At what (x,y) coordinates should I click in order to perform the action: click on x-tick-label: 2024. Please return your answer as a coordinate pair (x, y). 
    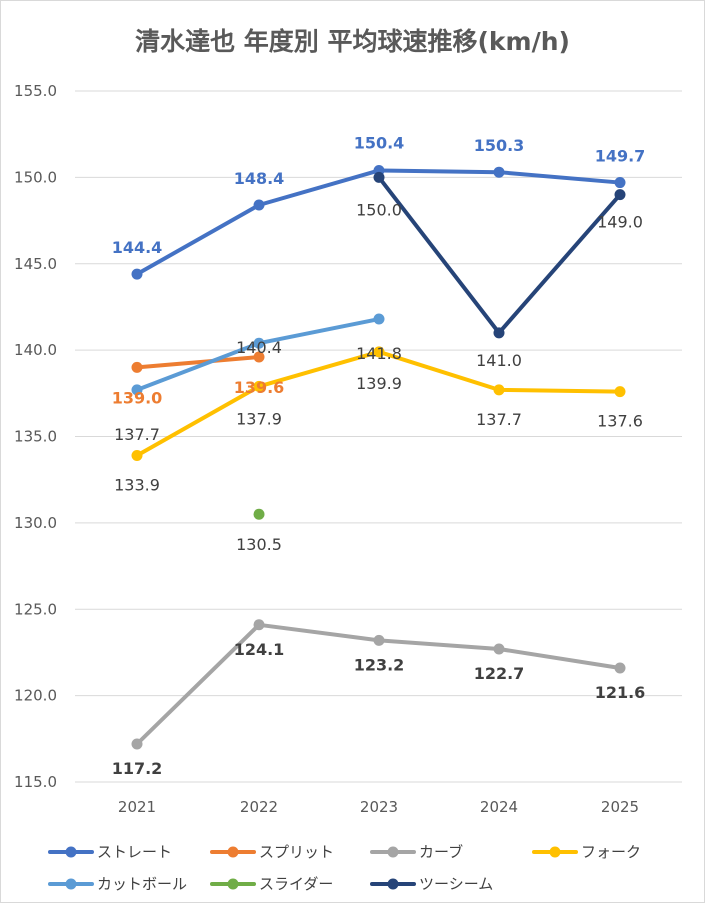
    Looking at the image, I should click on (499, 807).